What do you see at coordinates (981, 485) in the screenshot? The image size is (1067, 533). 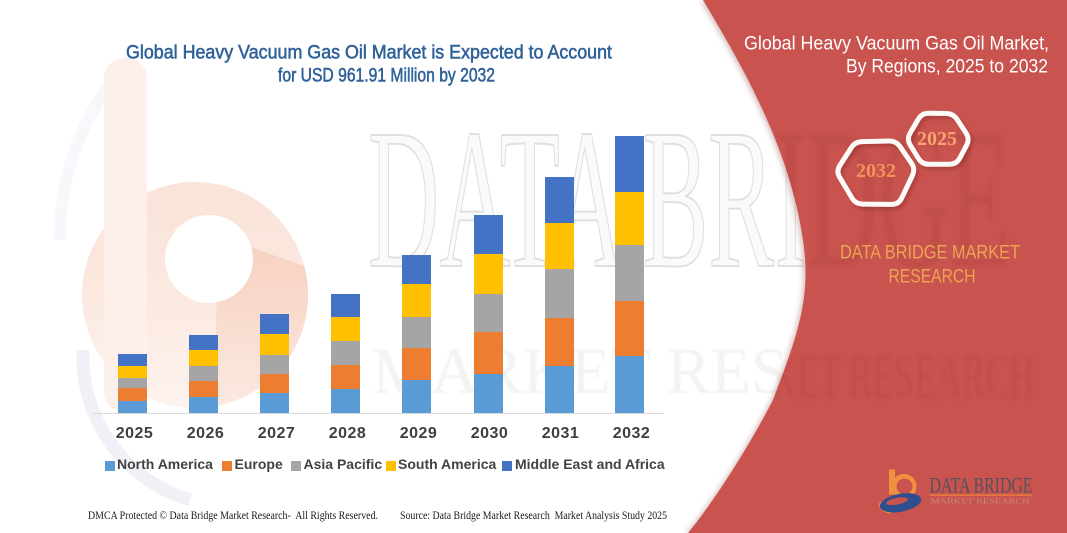 I see `svg-text: DATA BRIDGE` at bounding box center [981, 485].